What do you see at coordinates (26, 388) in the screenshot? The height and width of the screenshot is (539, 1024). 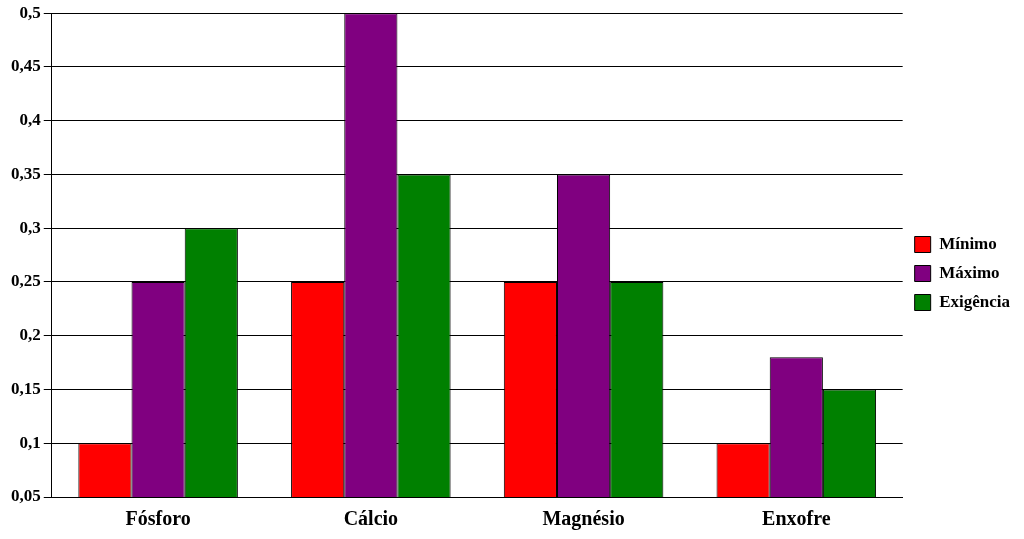 I see `y-tick-label: 0,15` at bounding box center [26, 388].